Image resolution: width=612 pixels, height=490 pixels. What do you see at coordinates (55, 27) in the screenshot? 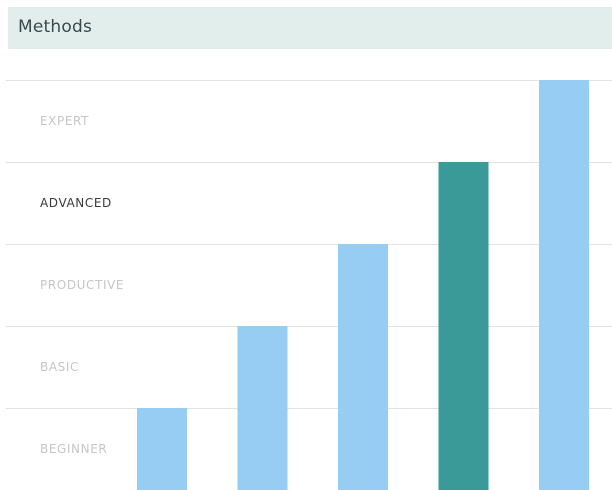
I see `section-title: Methods` at bounding box center [55, 27].